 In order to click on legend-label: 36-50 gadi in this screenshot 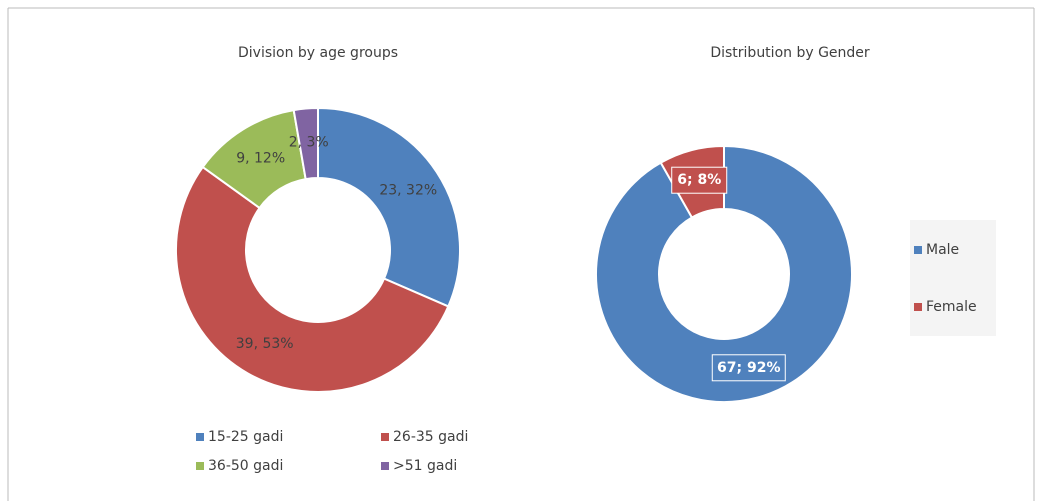, I will do `click(245, 466)`.